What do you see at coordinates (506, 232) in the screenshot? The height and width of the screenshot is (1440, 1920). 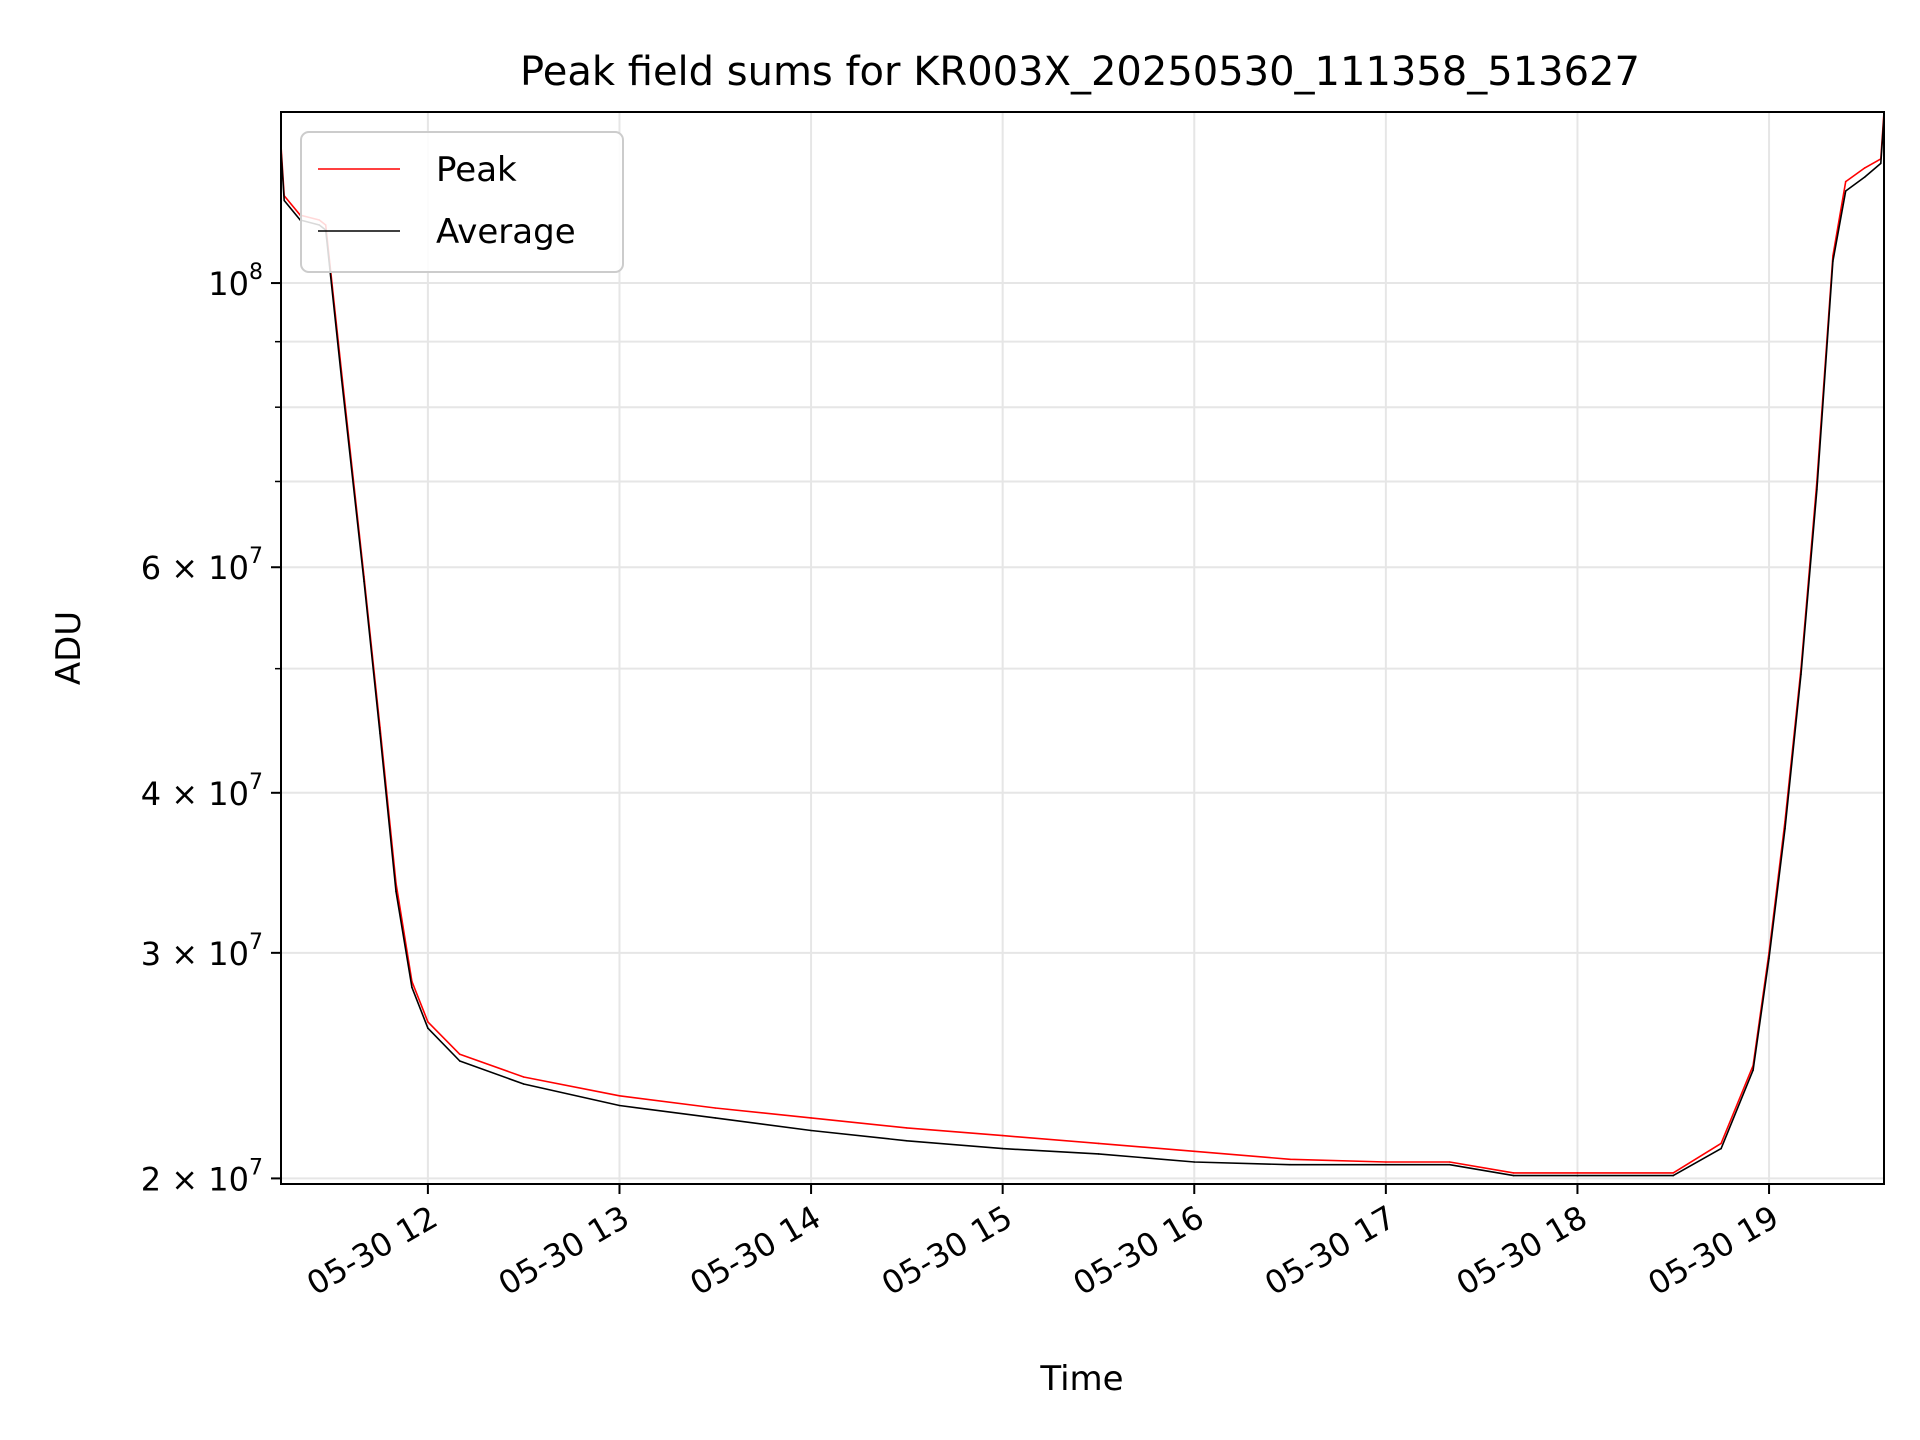 I see `legend-label-average: Average` at bounding box center [506, 232].